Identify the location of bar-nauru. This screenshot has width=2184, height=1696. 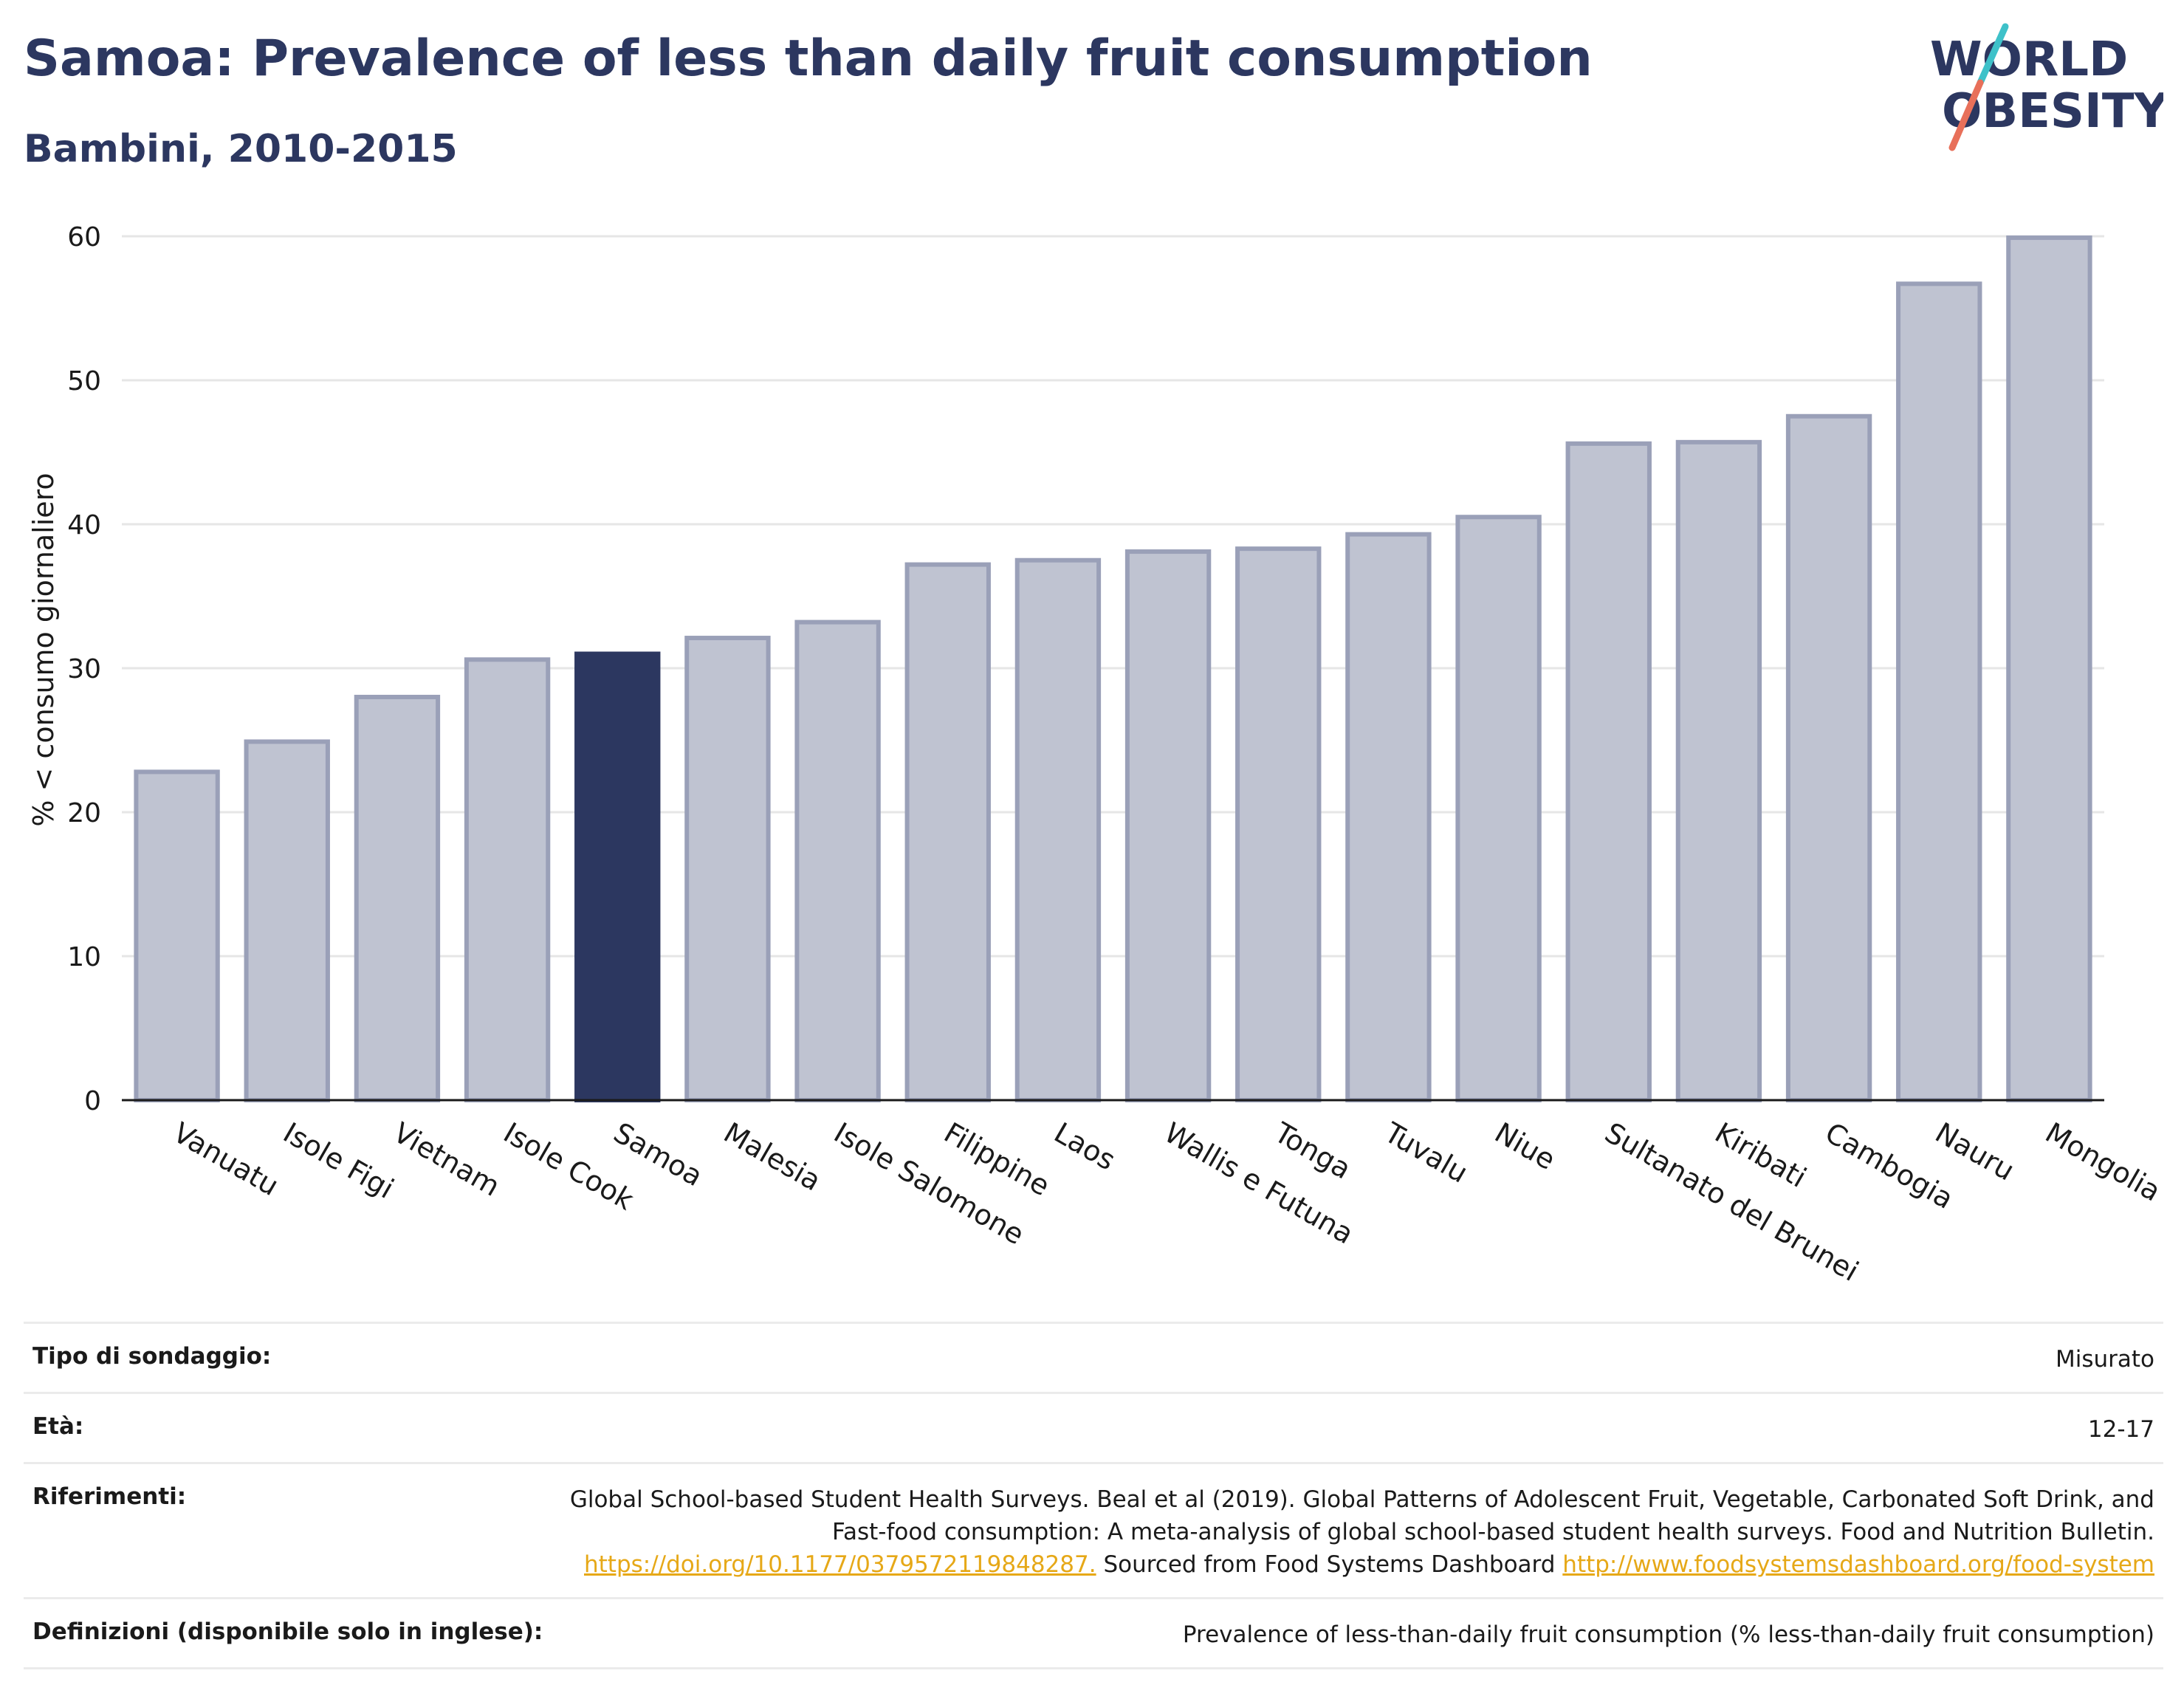
(1939, 692).